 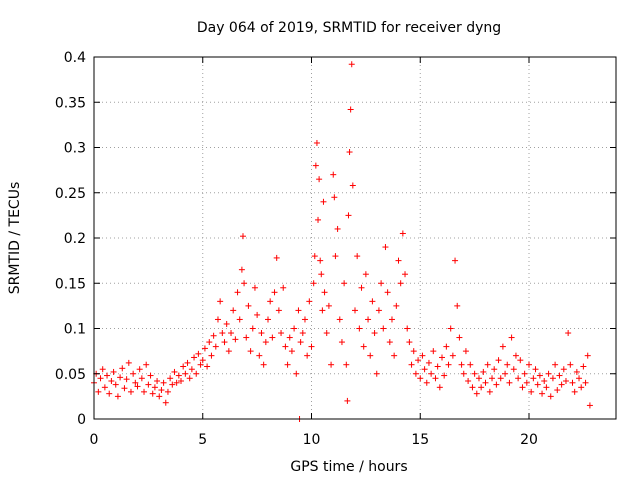 What do you see at coordinates (70, 103) in the screenshot?
I see `y-tick-label: 0.35` at bounding box center [70, 103].